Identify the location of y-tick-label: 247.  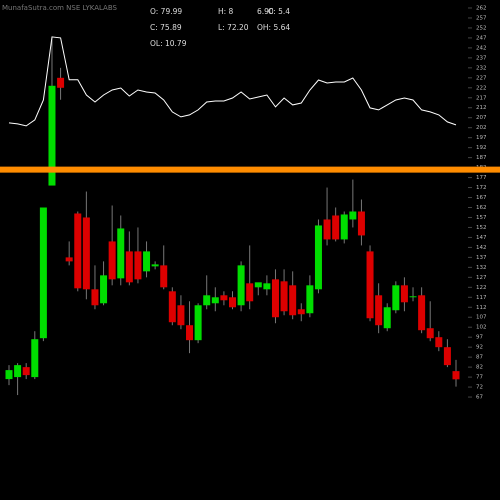
(481, 38).